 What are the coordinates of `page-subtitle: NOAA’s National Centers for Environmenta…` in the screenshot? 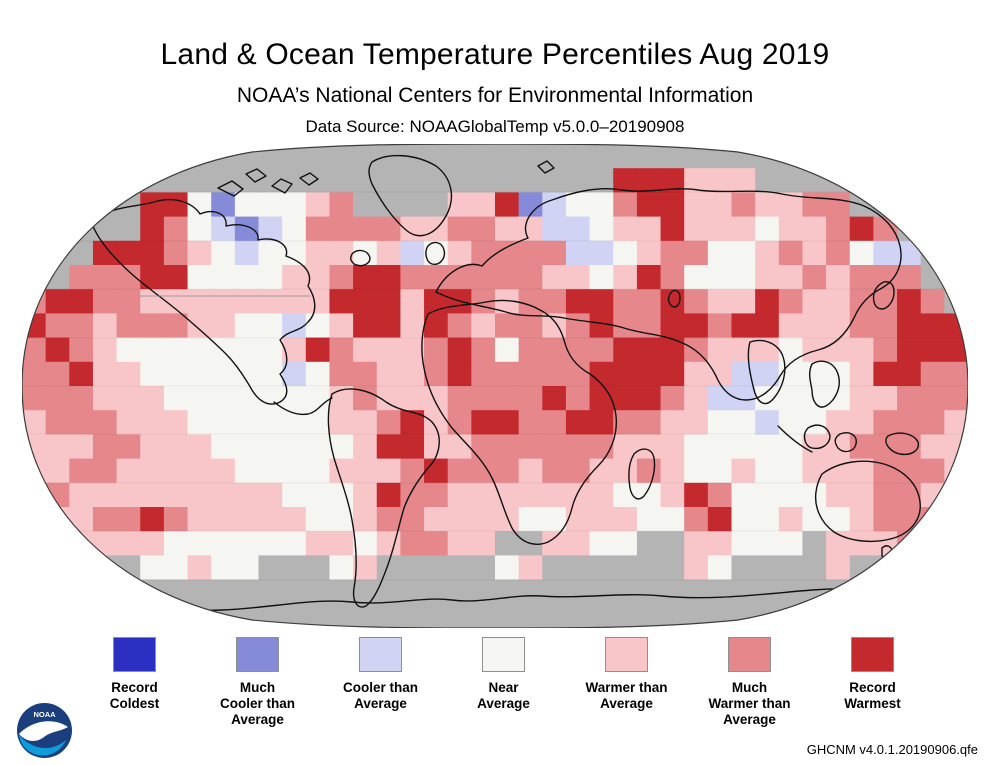 It's located at (495, 95).